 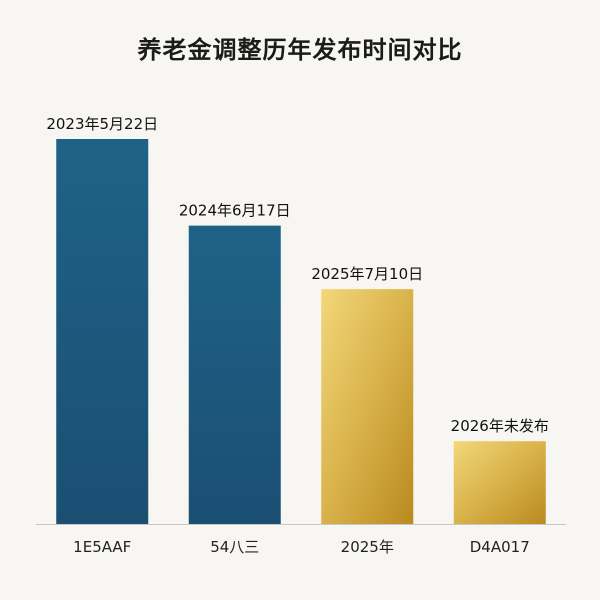 What do you see at coordinates (500, 426) in the screenshot?
I see `data-label-4: 2026年未发布` at bounding box center [500, 426].